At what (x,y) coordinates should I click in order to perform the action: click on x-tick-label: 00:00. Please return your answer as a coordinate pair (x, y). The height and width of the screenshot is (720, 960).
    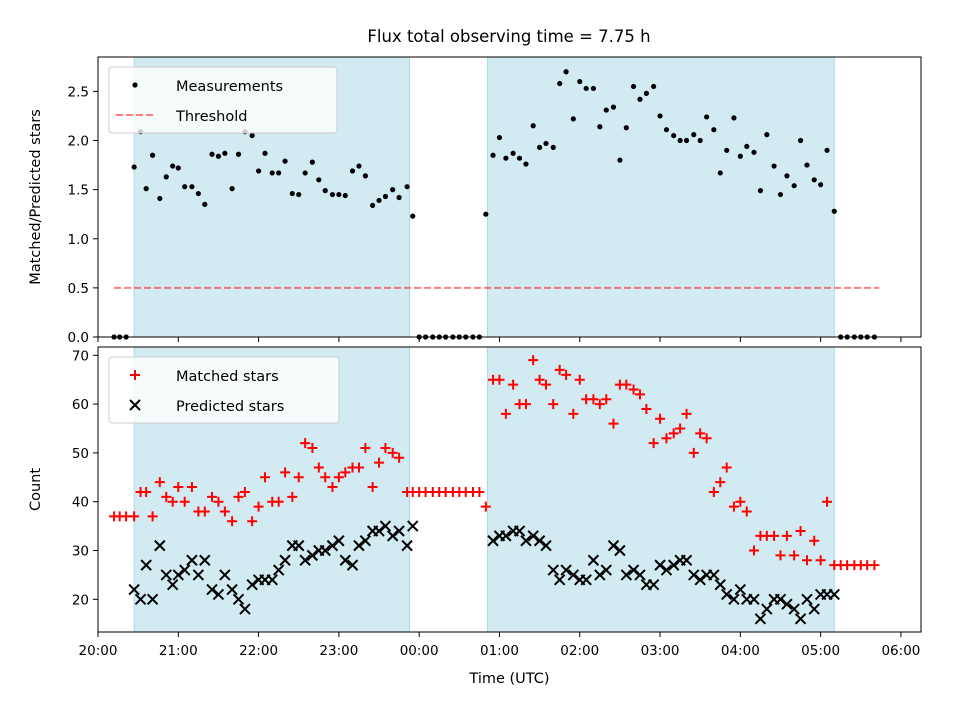
    Looking at the image, I should click on (419, 651).